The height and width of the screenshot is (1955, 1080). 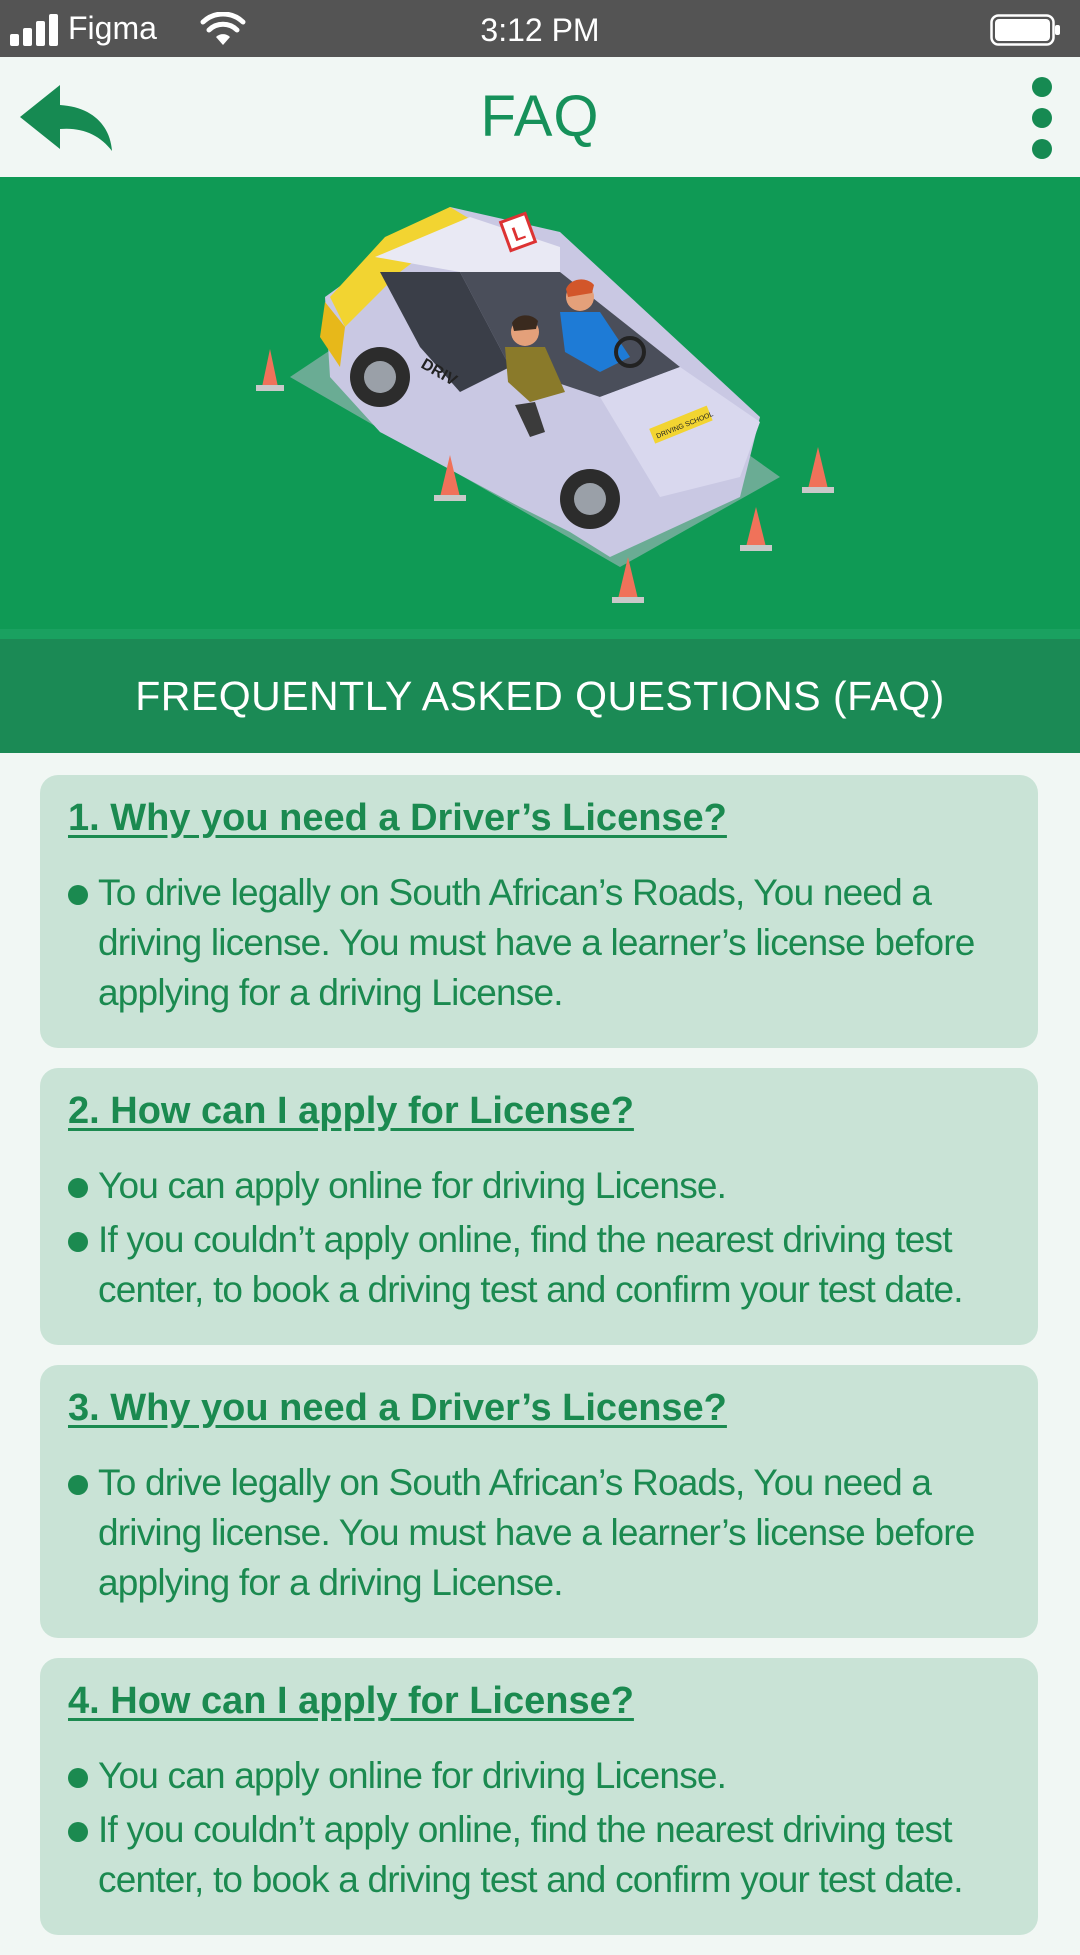 I want to click on section-banner: FREQUENTLY ASKED QUESTIONS (FAQ), so click(x=540, y=696).